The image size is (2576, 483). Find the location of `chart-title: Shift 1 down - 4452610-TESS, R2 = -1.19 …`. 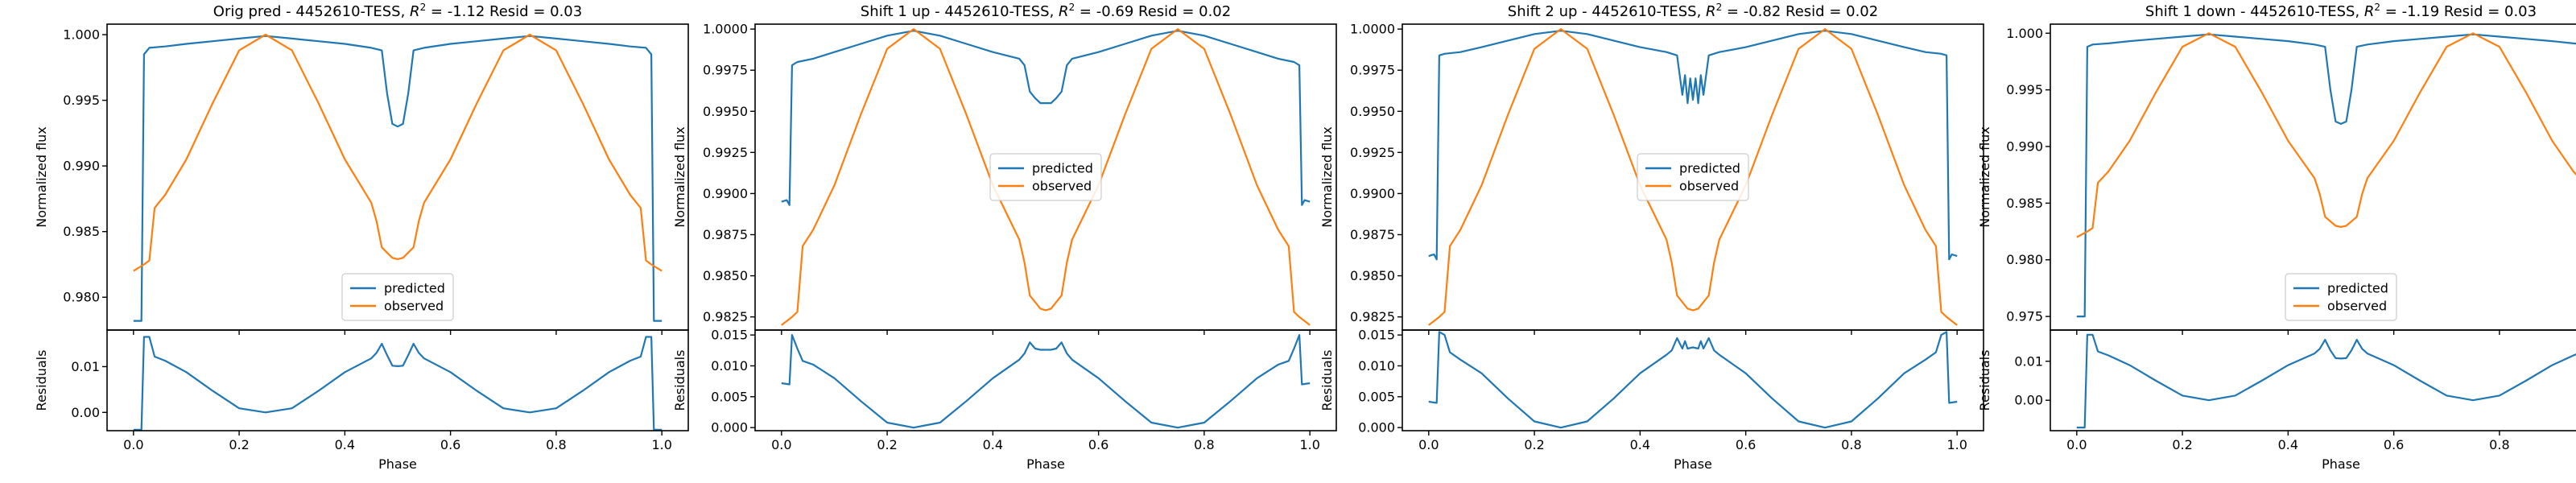

chart-title: Shift 1 down - 4452610-TESS, R2 = -1.19 … is located at coordinates (2341, 11).